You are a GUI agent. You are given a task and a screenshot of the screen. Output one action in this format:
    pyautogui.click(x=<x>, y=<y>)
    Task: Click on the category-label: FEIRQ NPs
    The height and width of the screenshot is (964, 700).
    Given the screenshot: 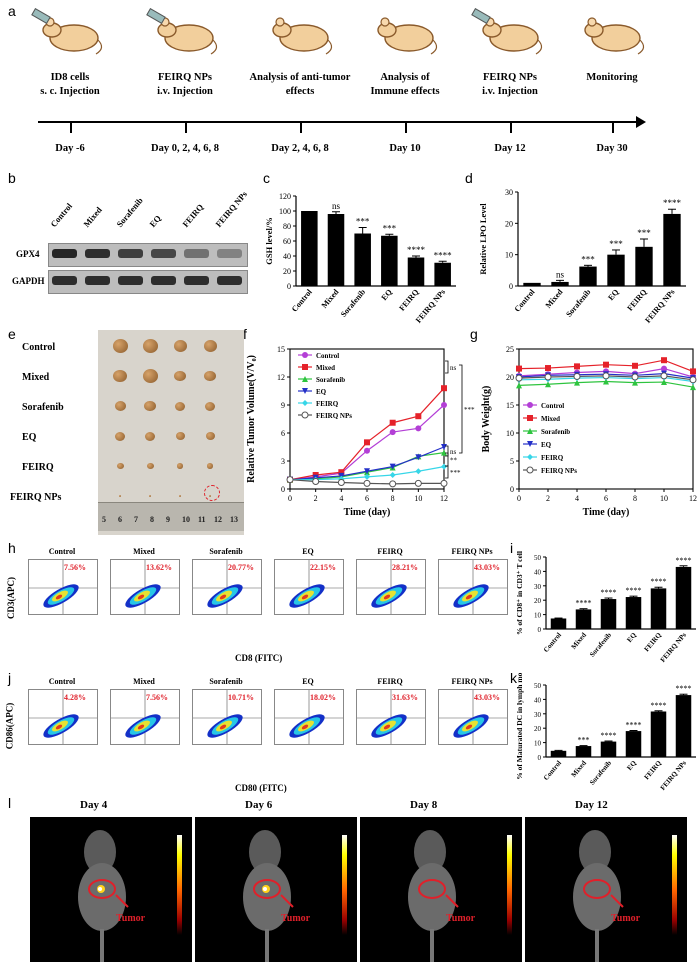 What is the action you would take?
    pyautogui.click(x=673, y=647)
    